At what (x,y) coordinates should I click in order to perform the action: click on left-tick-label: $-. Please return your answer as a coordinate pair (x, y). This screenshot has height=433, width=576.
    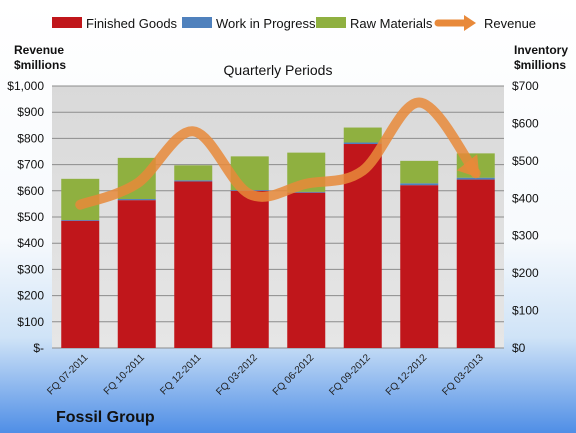
    Looking at the image, I should click on (38, 348).